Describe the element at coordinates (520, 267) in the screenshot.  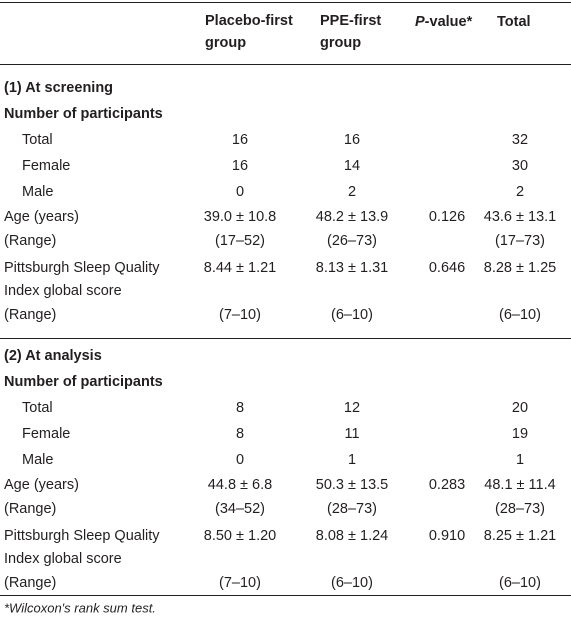
I see `cell: 8.28 ± 1.25` at that location.